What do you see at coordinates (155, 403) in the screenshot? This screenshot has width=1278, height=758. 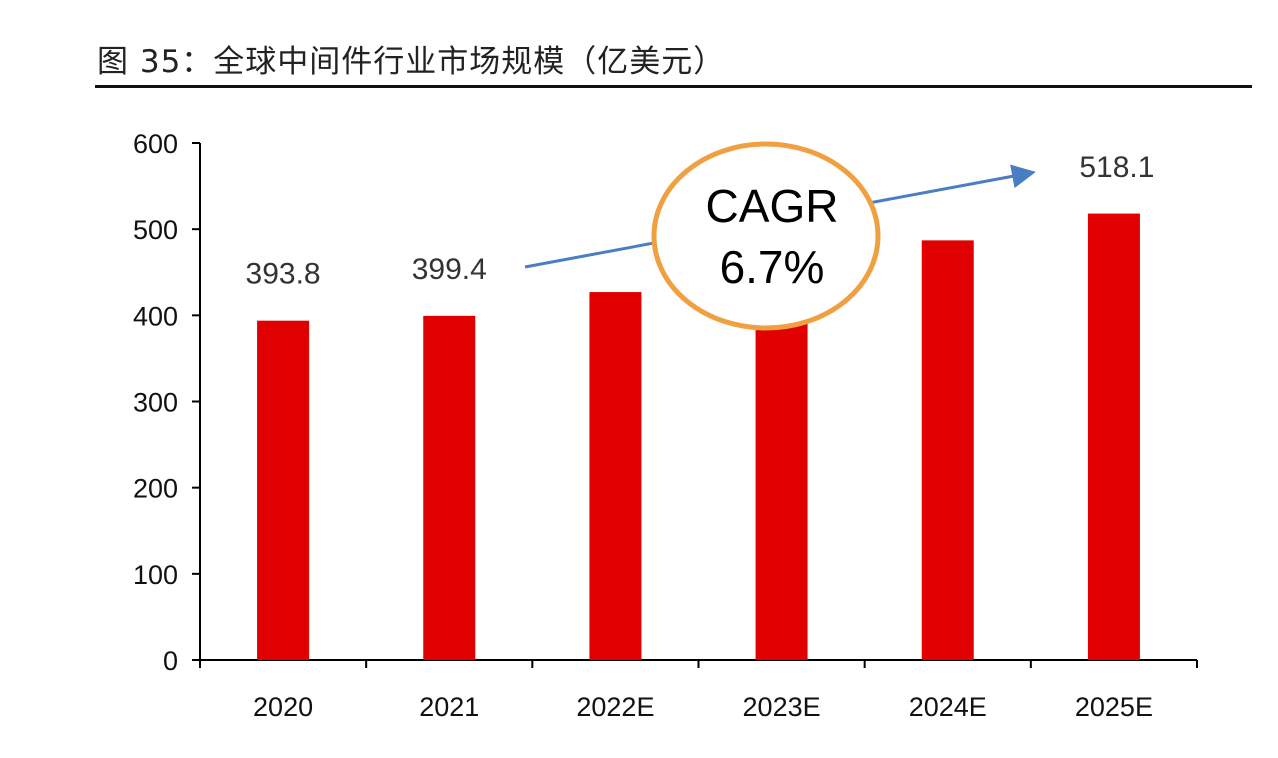 I see `y-tick-label: 300` at bounding box center [155, 403].